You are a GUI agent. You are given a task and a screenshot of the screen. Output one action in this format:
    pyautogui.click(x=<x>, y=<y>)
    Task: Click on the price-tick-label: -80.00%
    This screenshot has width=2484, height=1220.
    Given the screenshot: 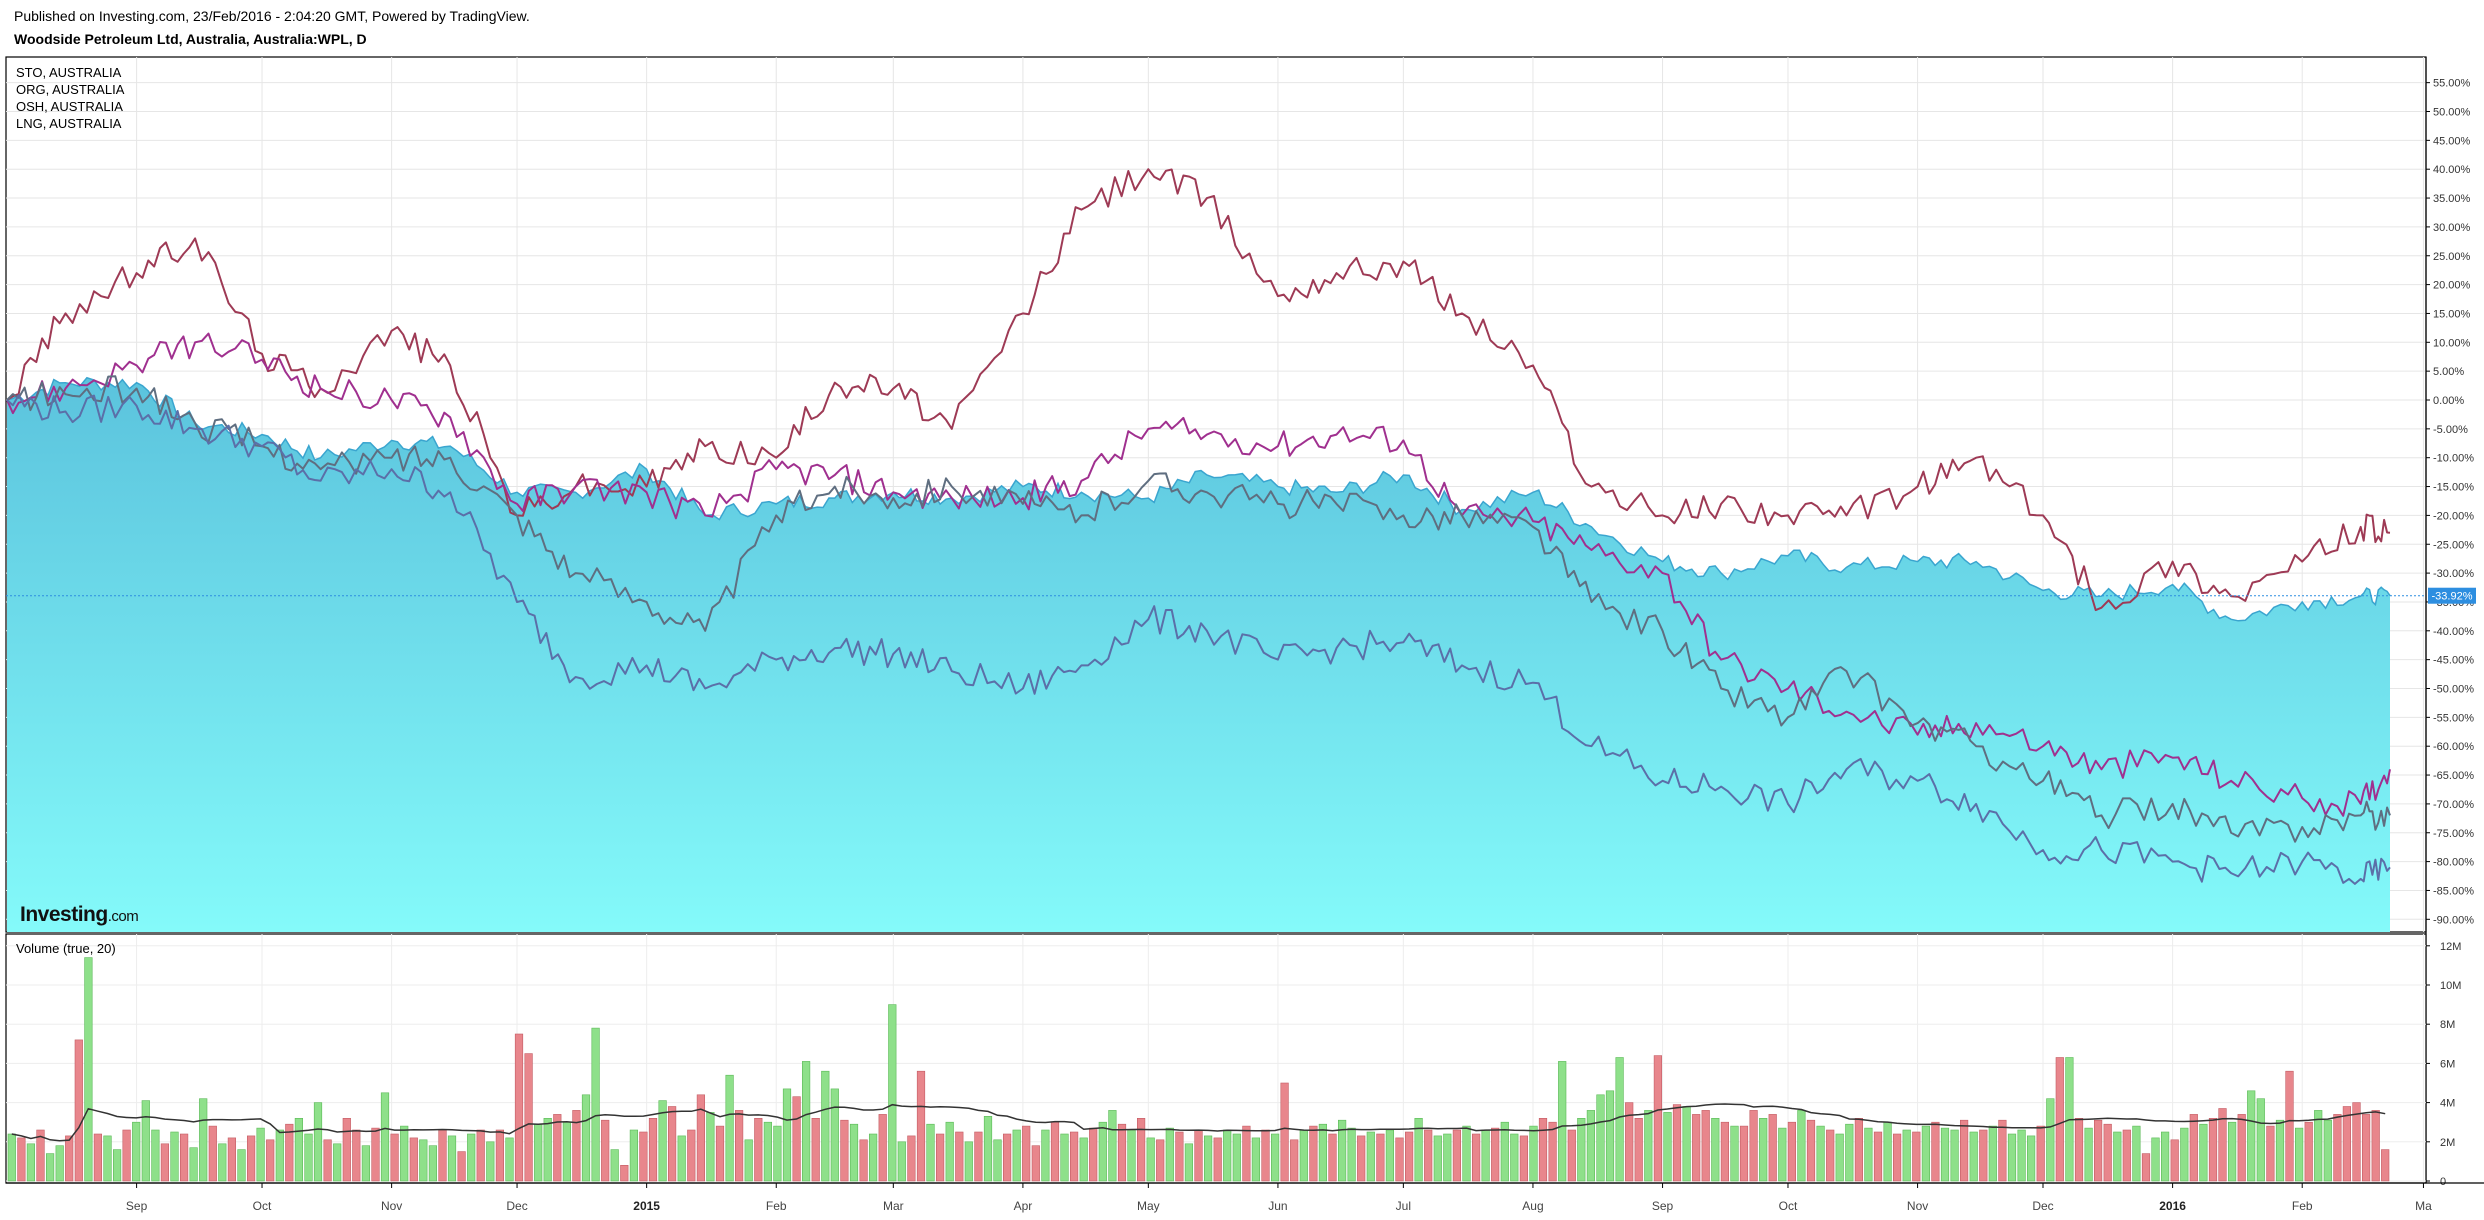 What is the action you would take?
    pyautogui.click(x=2453, y=863)
    